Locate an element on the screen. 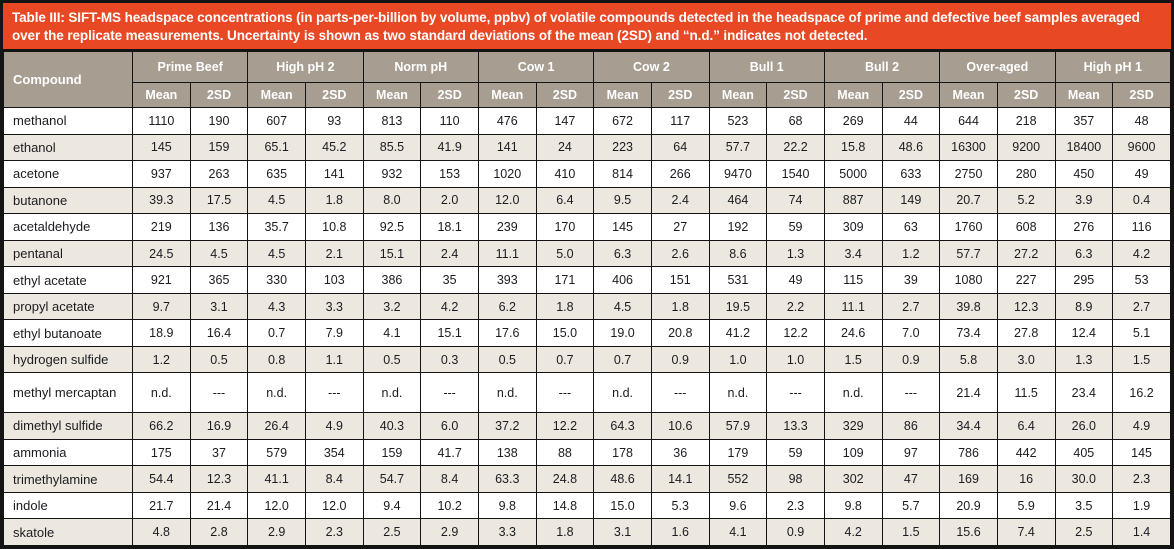  value-cell-dimethyl-sulfide-7: 12.2 is located at coordinates (565, 426).